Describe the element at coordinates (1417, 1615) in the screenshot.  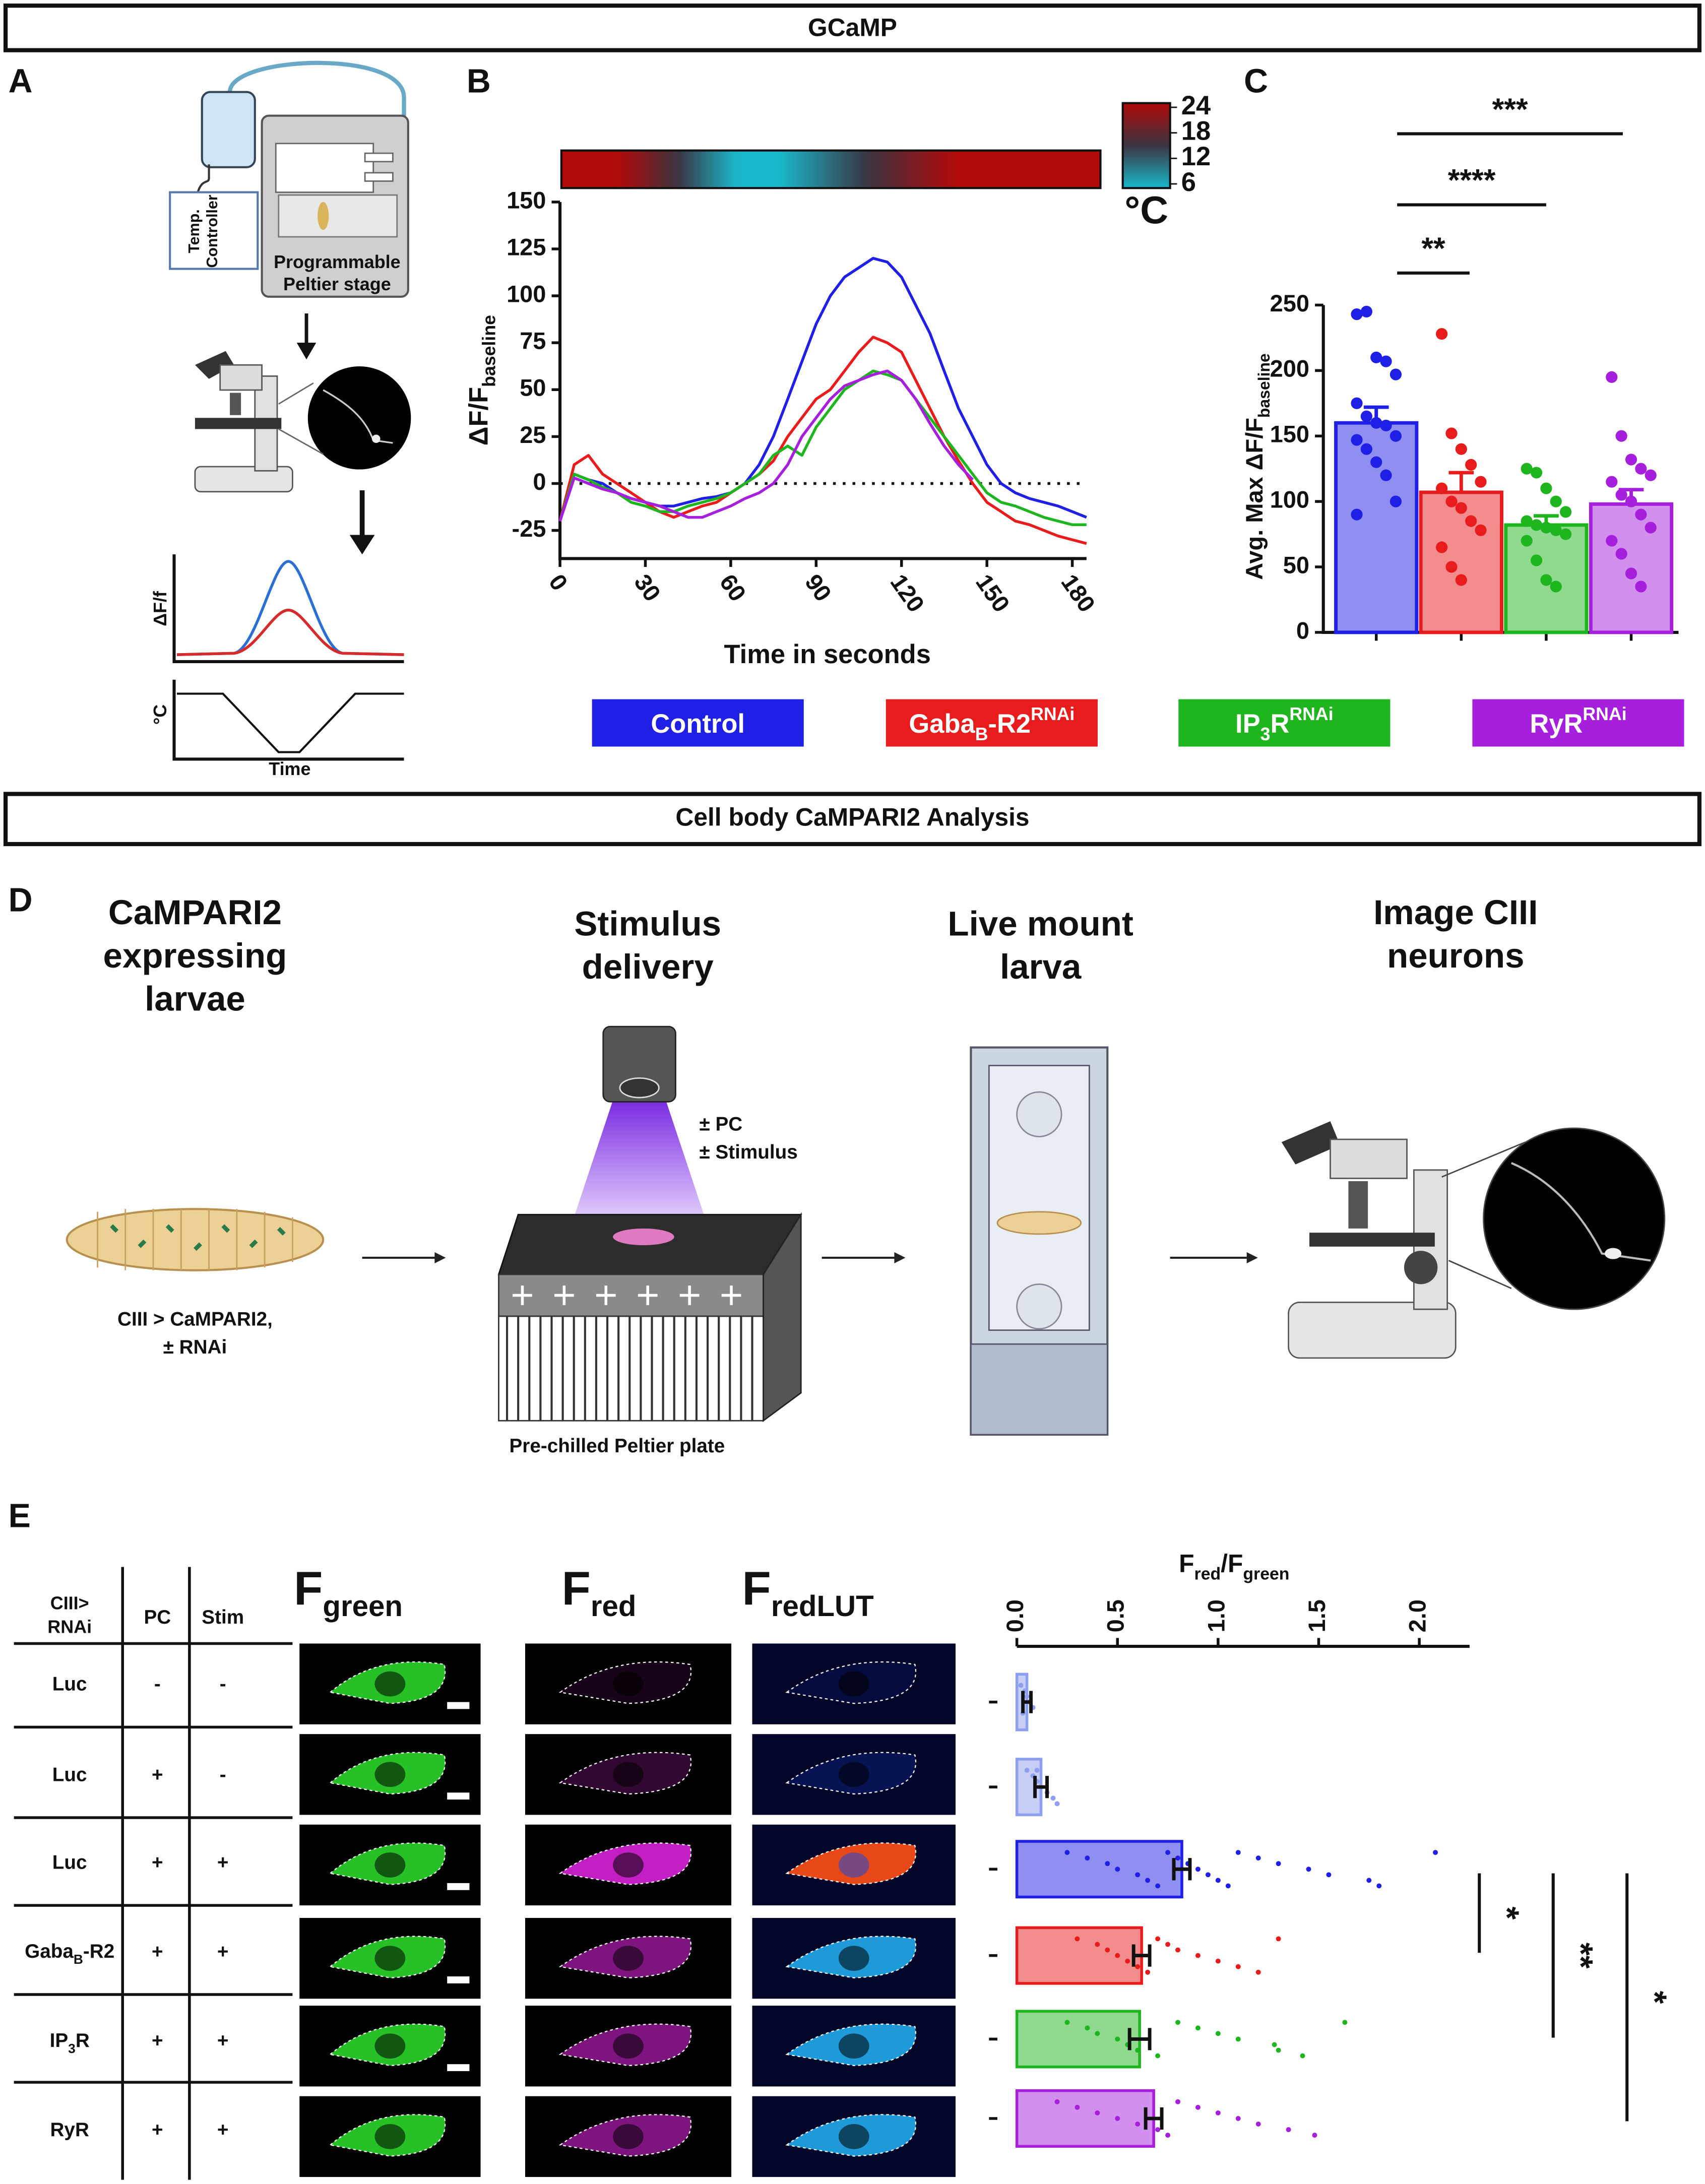
I see `x-tick-label: 2.0` at that location.